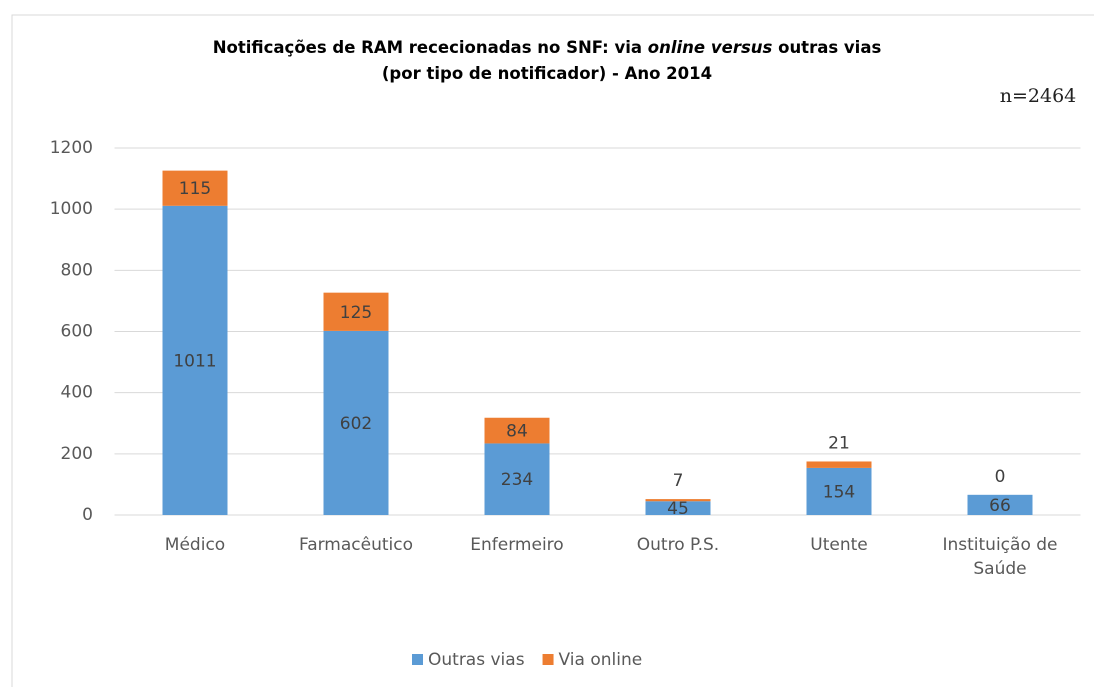 The width and height of the screenshot is (1094, 687). I want to click on title-part: outras vias, so click(826, 47).